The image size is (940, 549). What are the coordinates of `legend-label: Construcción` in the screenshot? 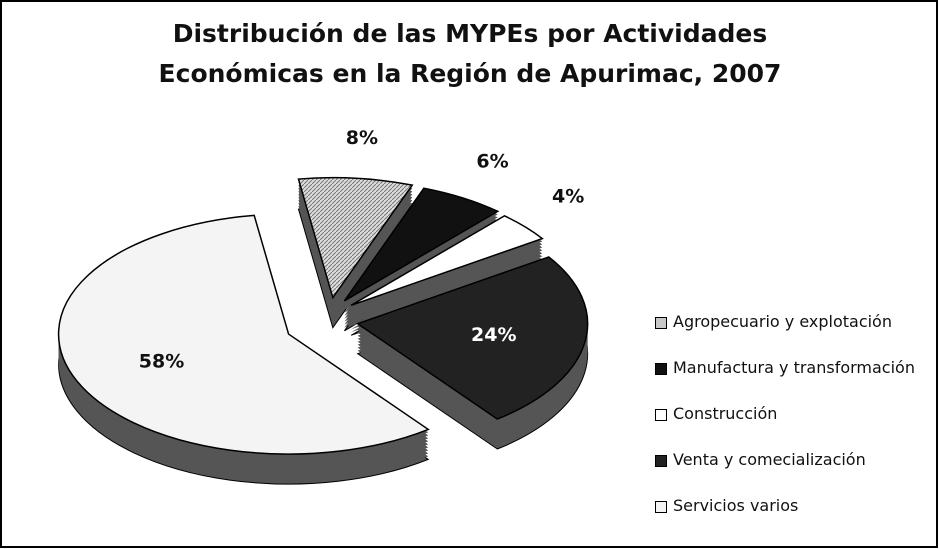 It's located at (725, 413).